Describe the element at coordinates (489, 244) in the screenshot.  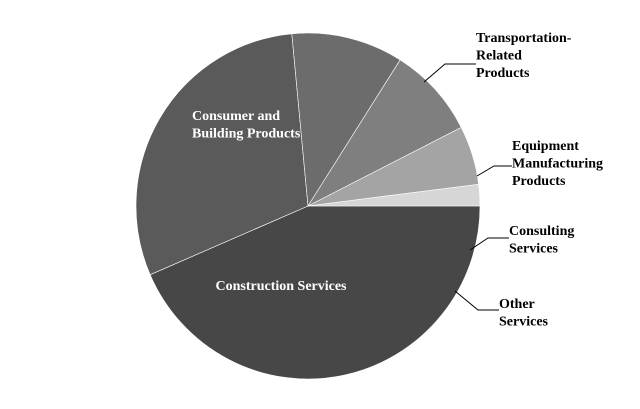
I see `leader-line-consulting-services` at that location.